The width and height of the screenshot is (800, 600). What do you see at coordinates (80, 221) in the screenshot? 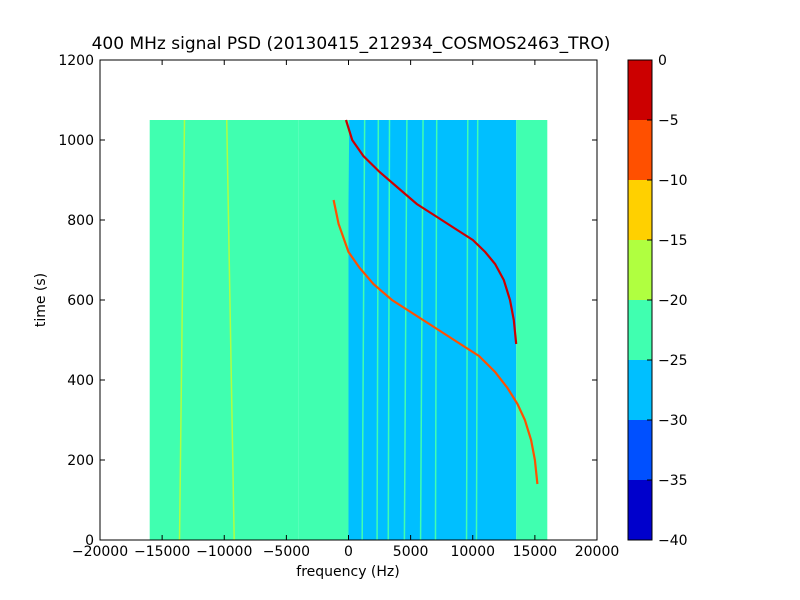
I see `y-tick-label: 800` at bounding box center [80, 221].